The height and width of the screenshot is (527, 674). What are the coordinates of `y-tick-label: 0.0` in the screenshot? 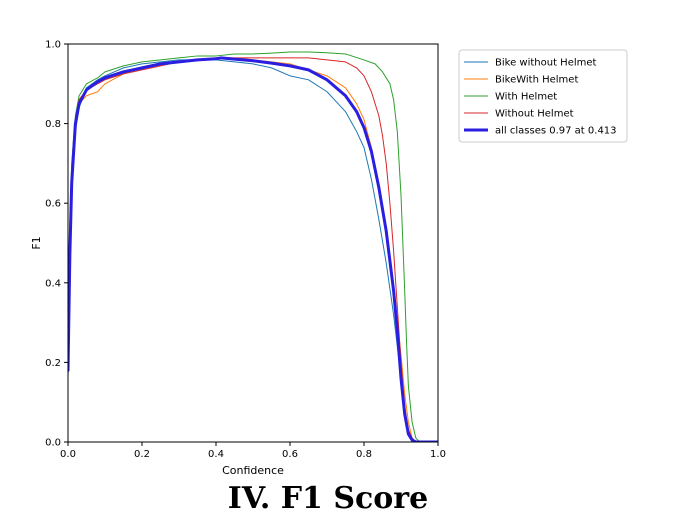 It's located at (53, 443).